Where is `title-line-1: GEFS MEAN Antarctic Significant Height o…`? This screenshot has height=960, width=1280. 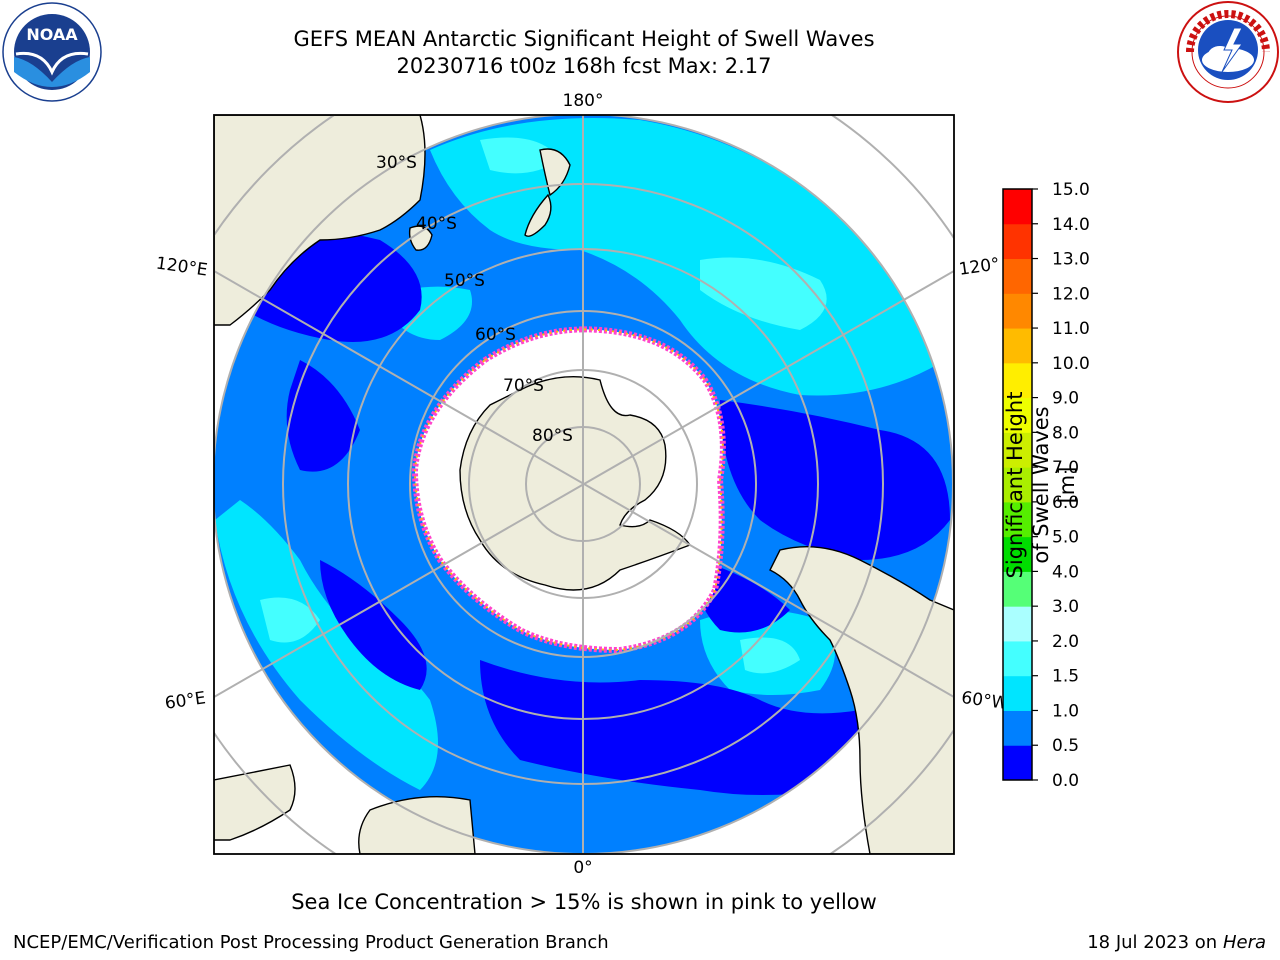
title-line-1: GEFS MEAN Antarctic Significant Height o… is located at coordinates (584, 39).